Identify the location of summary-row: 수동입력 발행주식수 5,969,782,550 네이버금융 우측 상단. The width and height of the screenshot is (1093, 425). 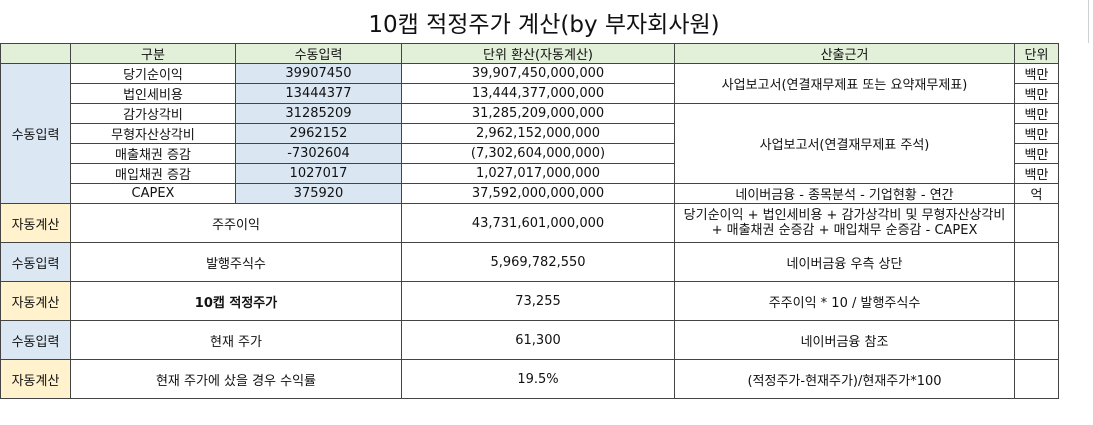
(544, 262).